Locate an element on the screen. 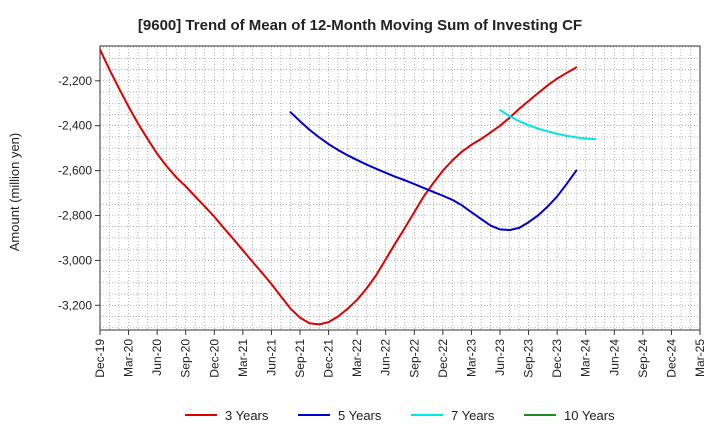  y-tick-label: -3,200 is located at coordinates (75, 305).